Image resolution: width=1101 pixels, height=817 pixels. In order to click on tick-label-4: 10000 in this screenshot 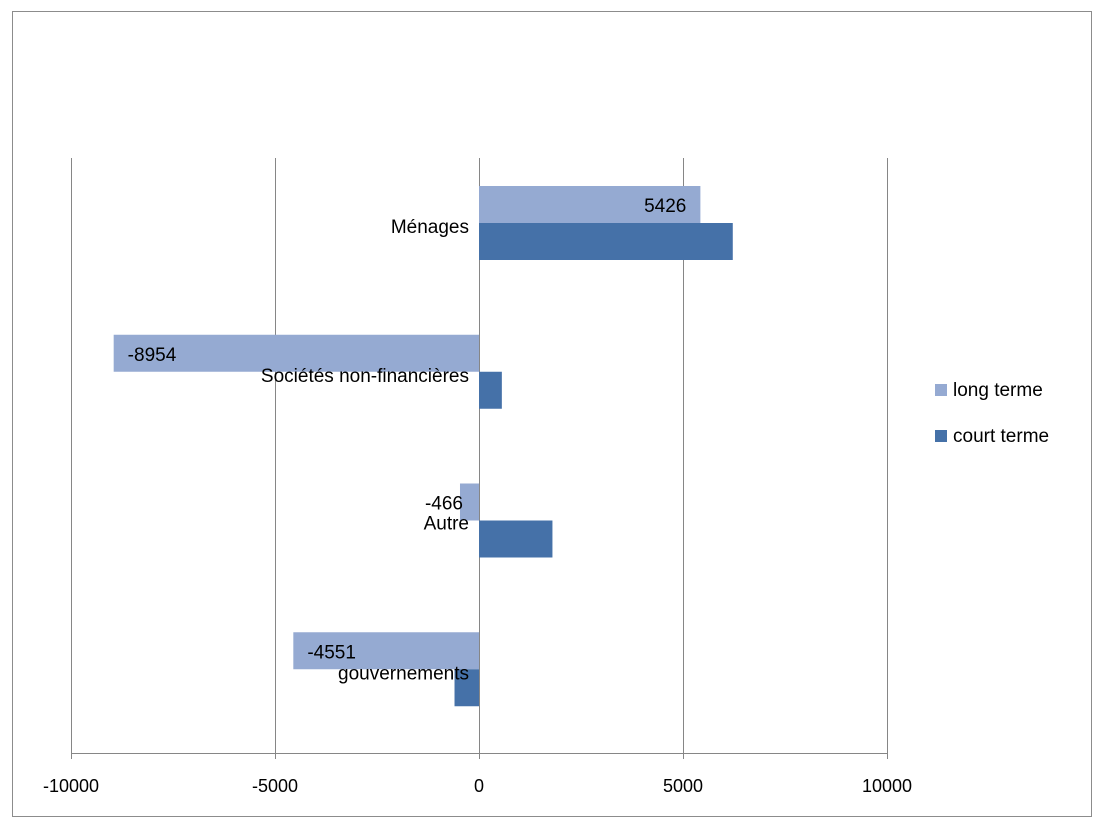, I will do `click(887, 786)`.